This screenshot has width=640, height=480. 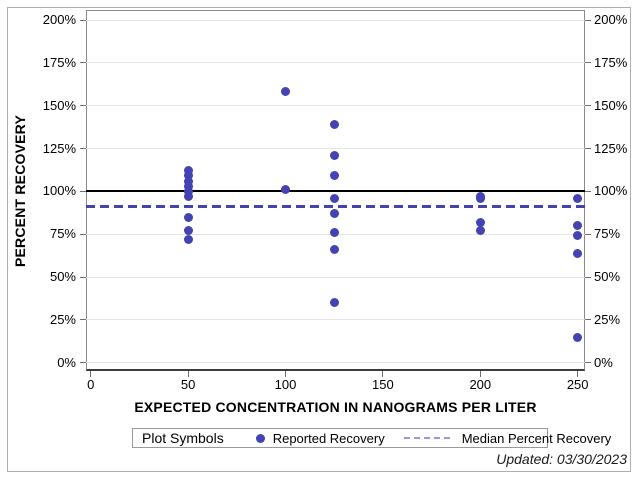 What do you see at coordinates (611, 20) in the screenshot?
I see `y-tick-label-right: 200%` at bounding box center [611, 20].